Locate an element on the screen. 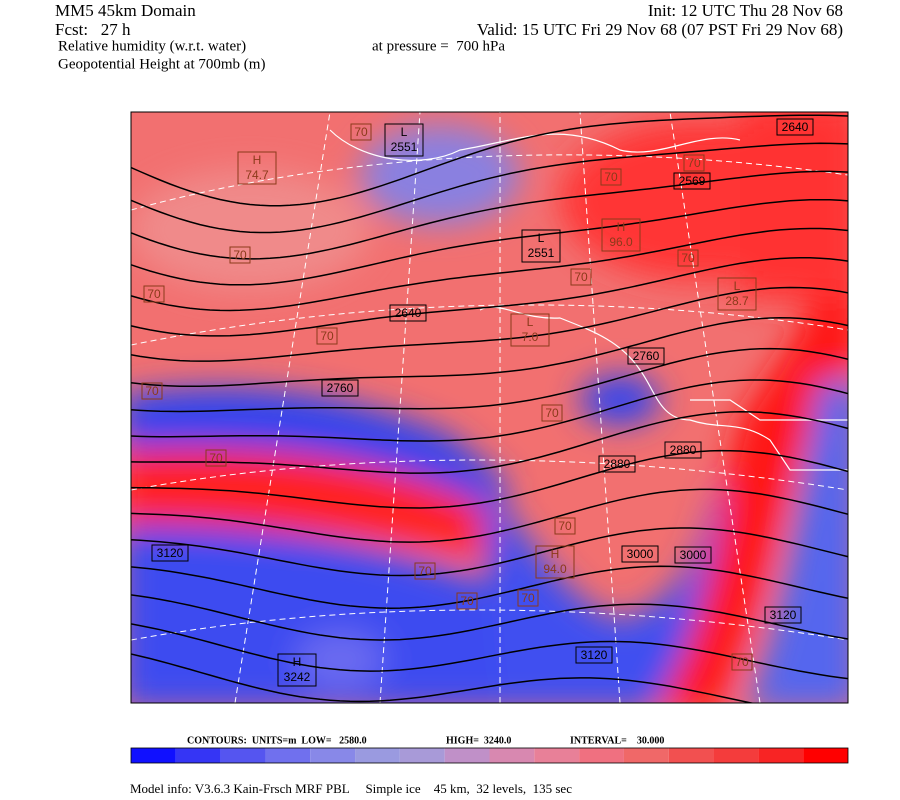 The width and height of the screenshot is (900, 800). colorbar is located at coordinates (489, 755).